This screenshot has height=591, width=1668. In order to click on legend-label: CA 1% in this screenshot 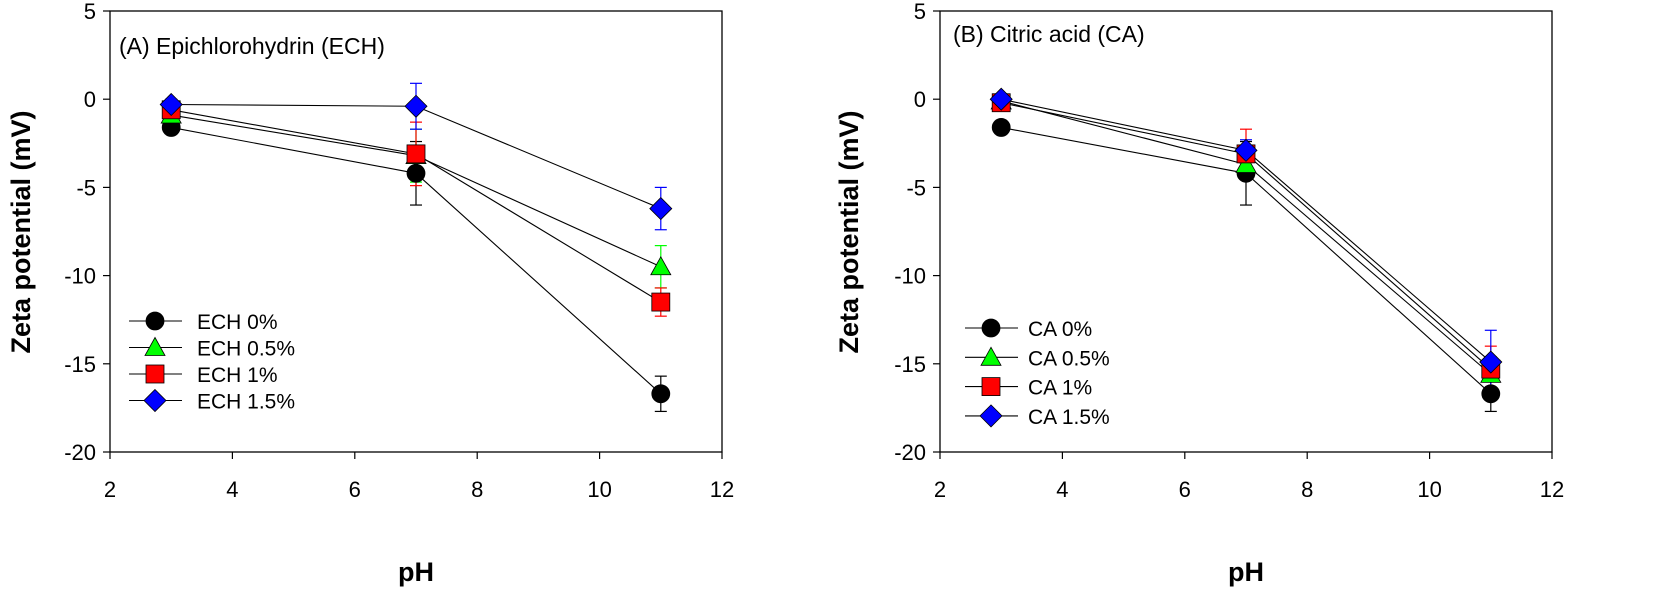, I will do `click(1060, 388)`.